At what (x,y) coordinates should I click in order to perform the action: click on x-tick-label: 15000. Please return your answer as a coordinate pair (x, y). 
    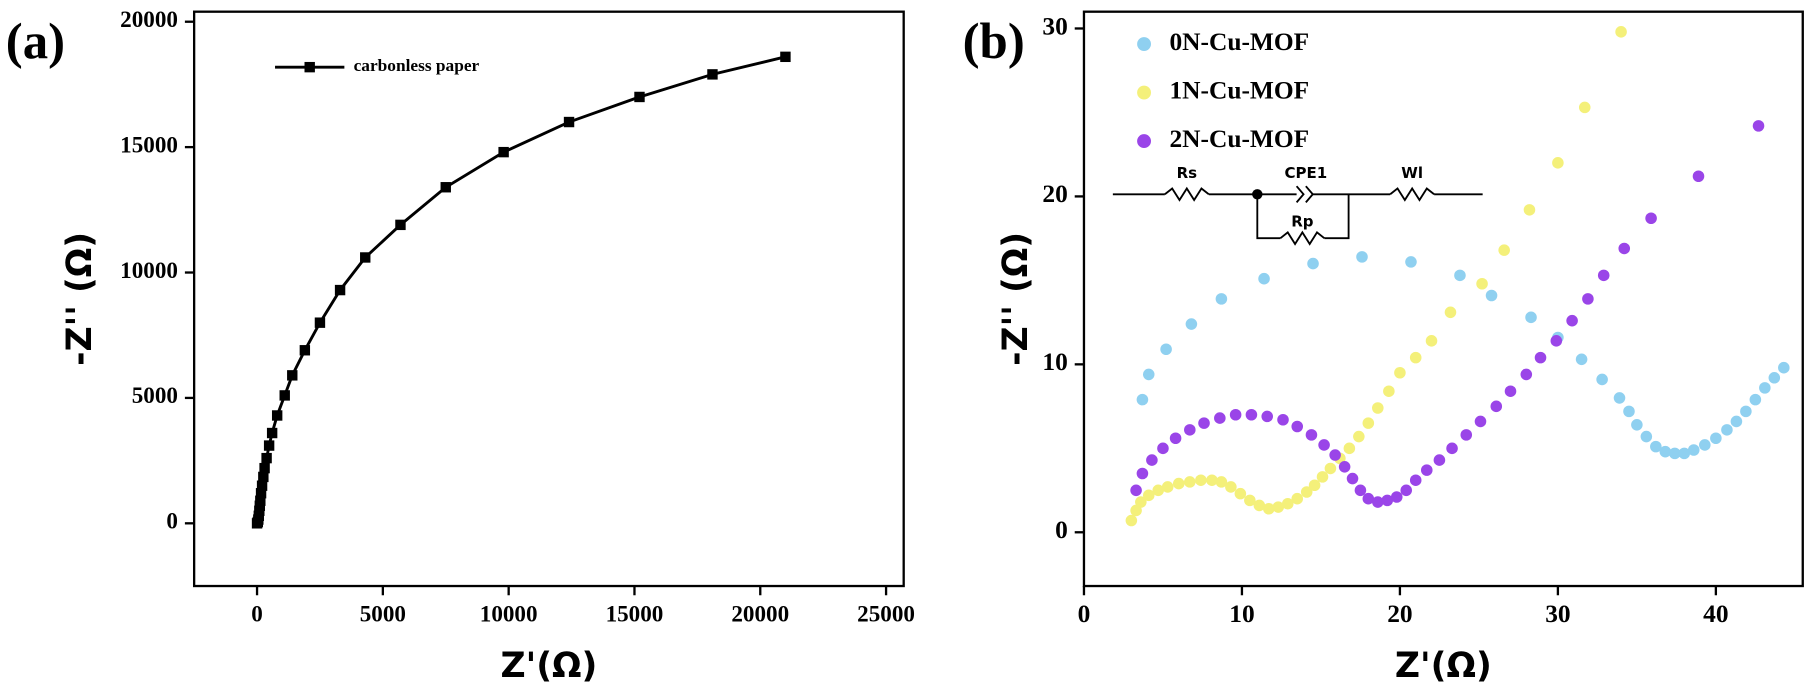
    Looking at the image, I should click on (635, 613).